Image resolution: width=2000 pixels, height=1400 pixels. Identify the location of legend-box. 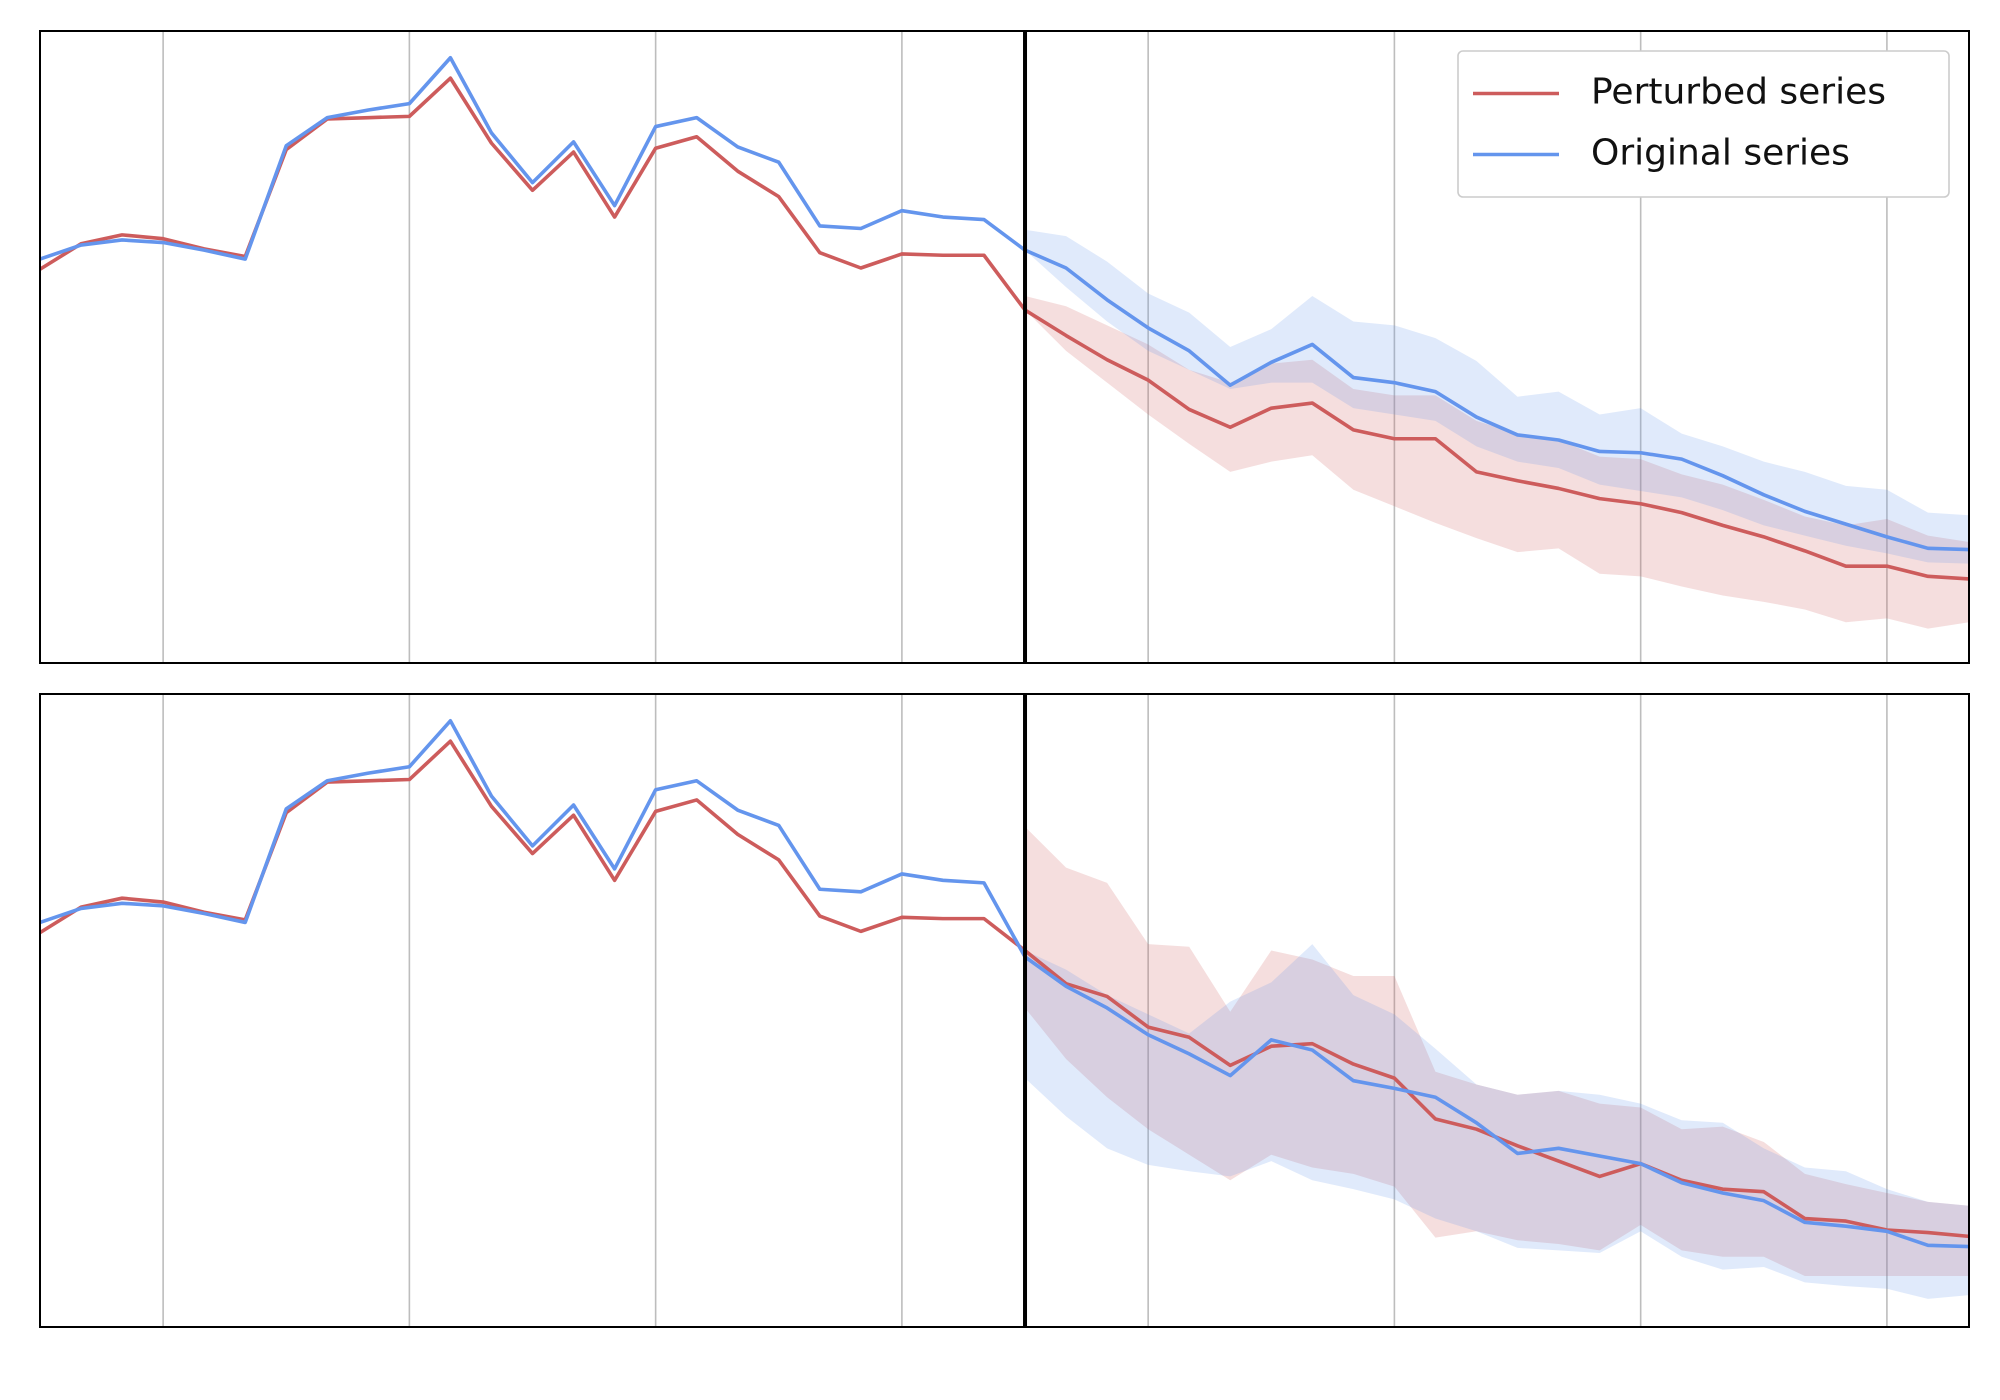
(1703, 124).